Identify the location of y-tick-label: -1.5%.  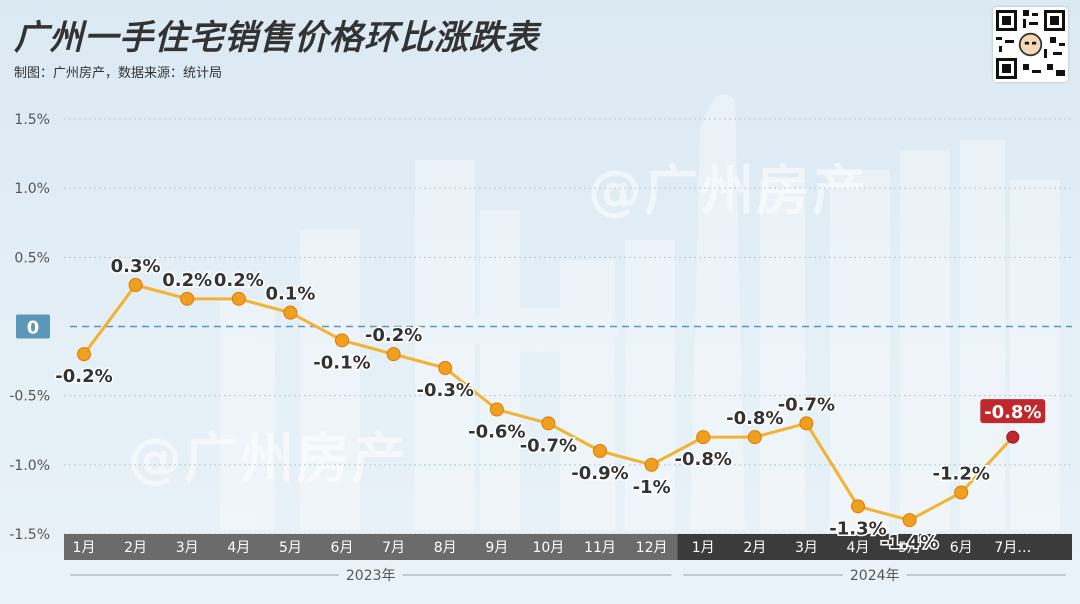
(29, 535).